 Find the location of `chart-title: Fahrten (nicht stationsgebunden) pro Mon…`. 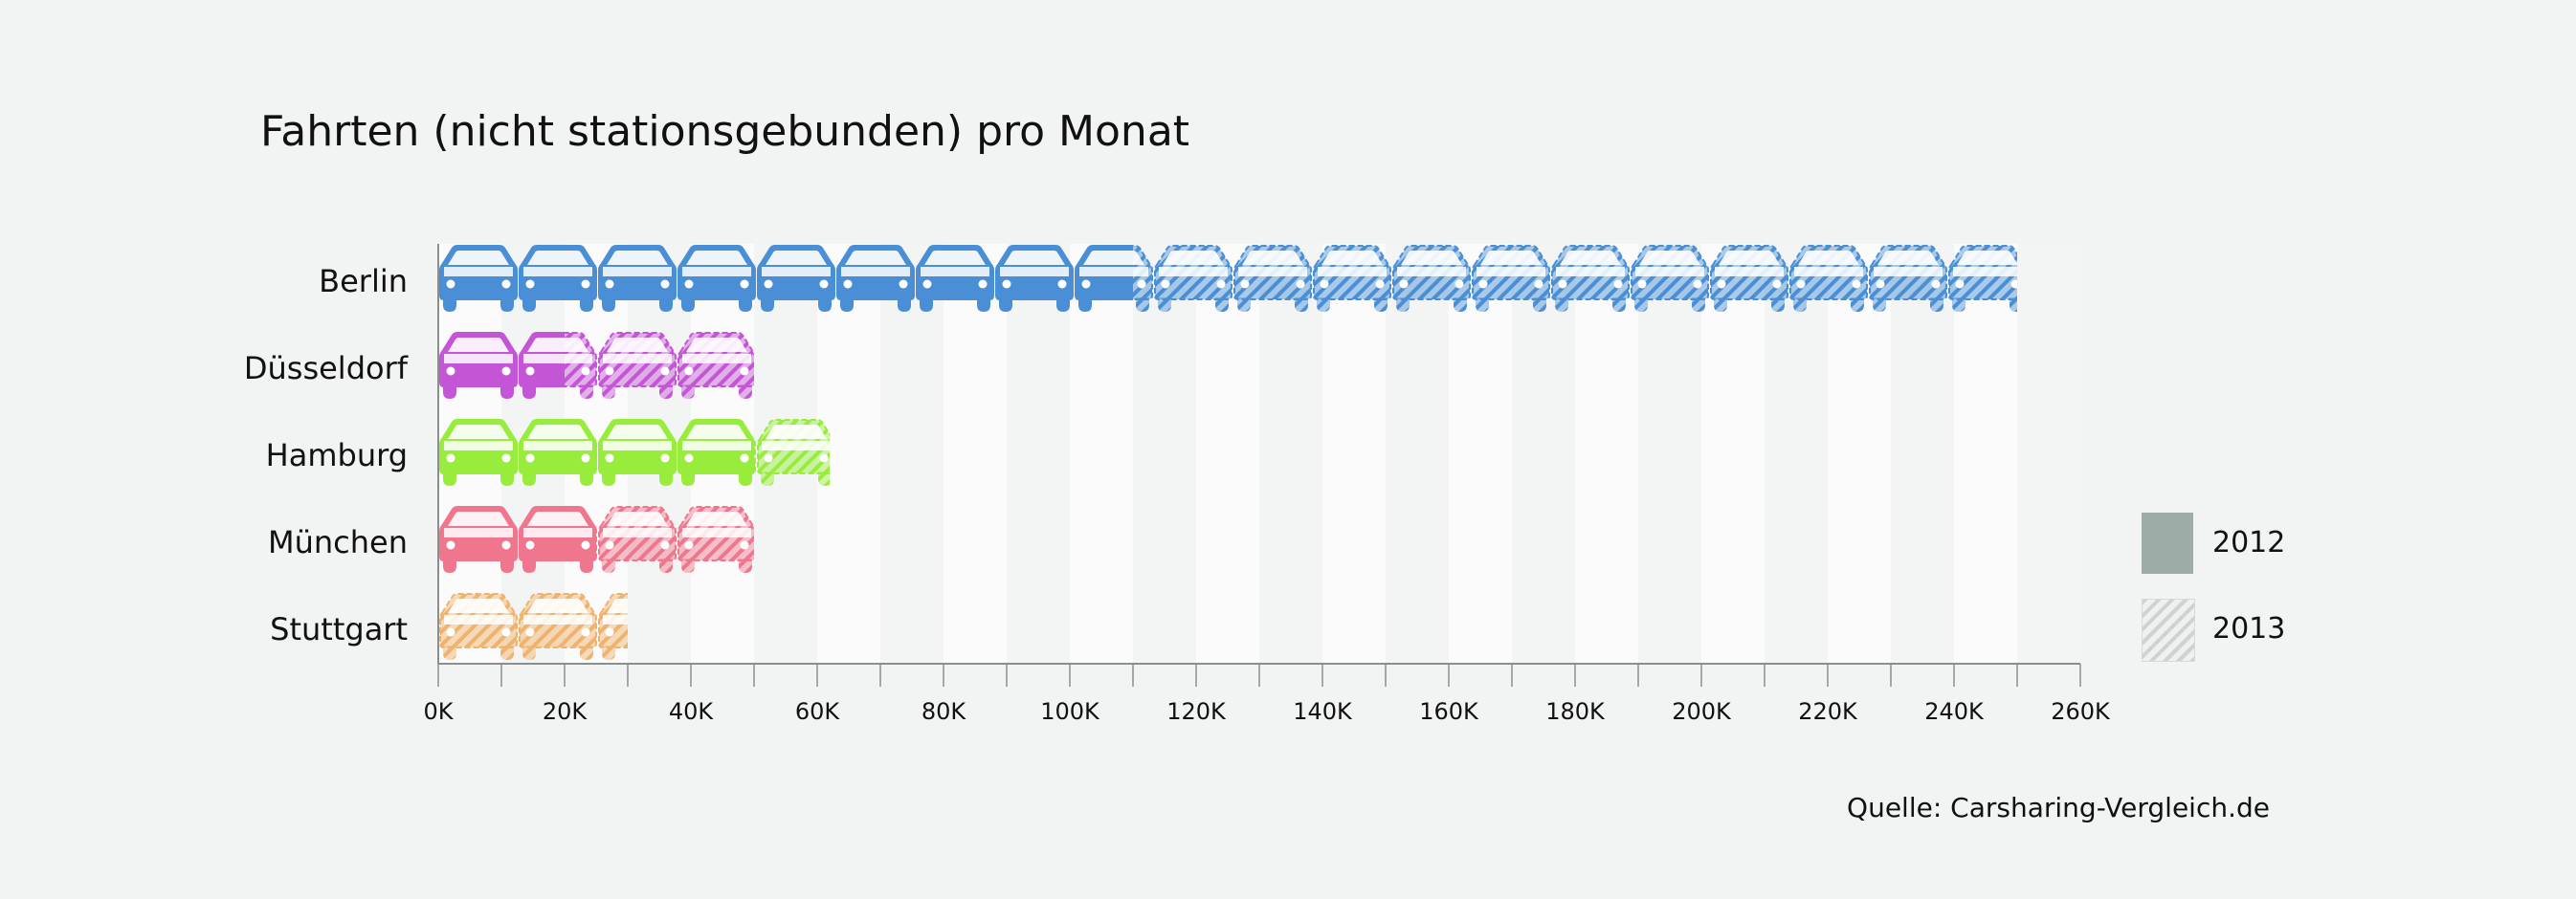

chart-title: Fahrten (nicht stationsgebunden) pro Mon… is located at coordinates (725, 131).